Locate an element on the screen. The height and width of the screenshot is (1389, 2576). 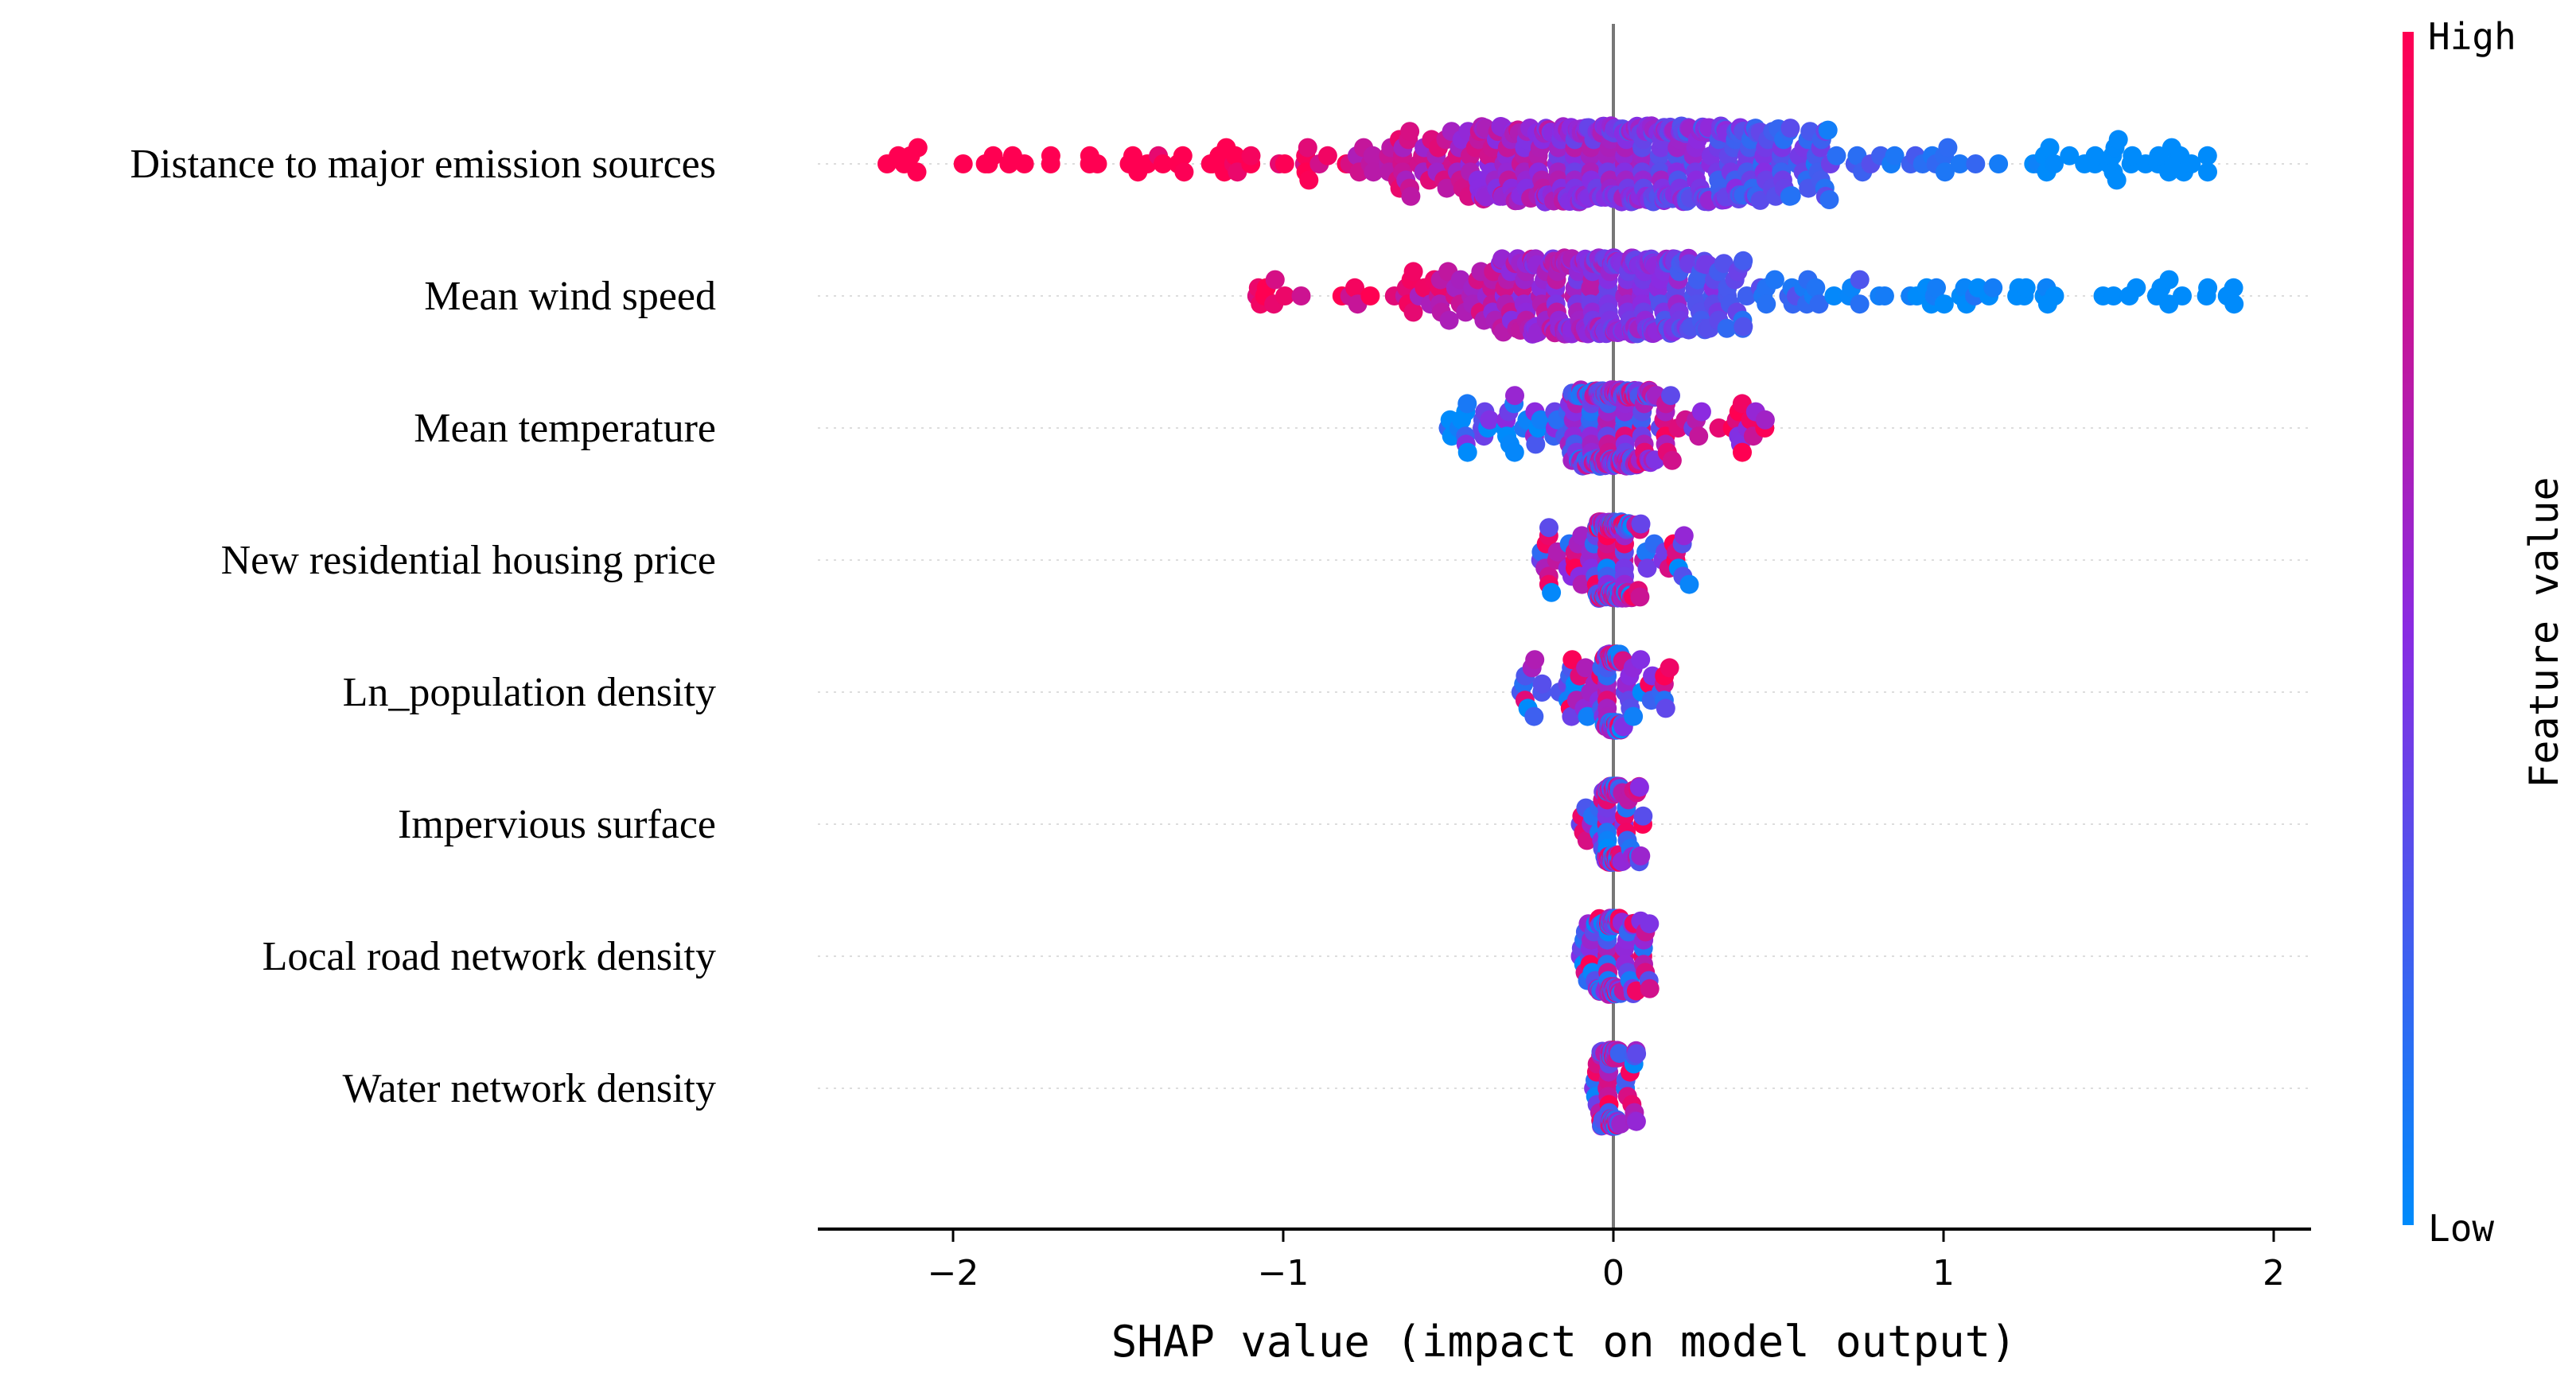
colorbar-low-label: Low is located at coordinates (2461, 1228).